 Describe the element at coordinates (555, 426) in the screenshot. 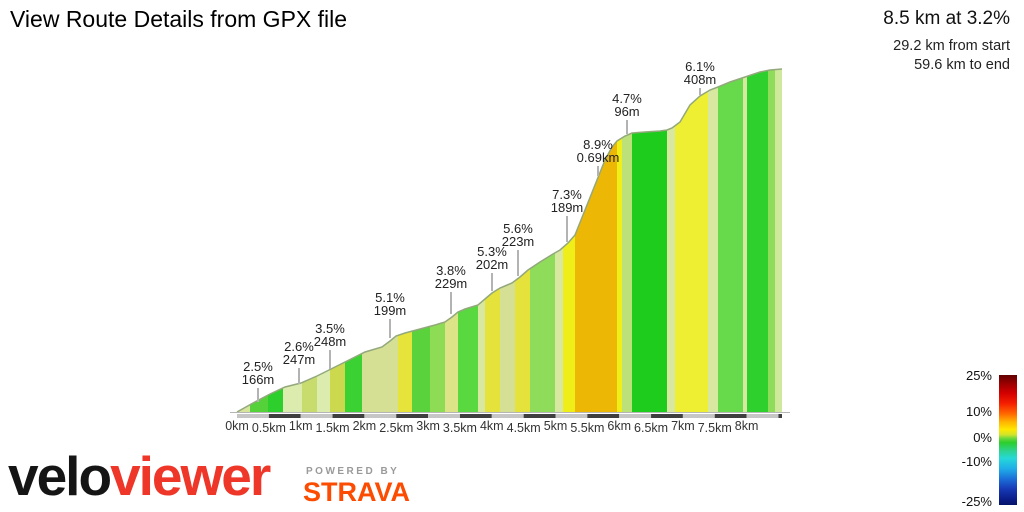

I see `x-axis-label: 5km` at that location.